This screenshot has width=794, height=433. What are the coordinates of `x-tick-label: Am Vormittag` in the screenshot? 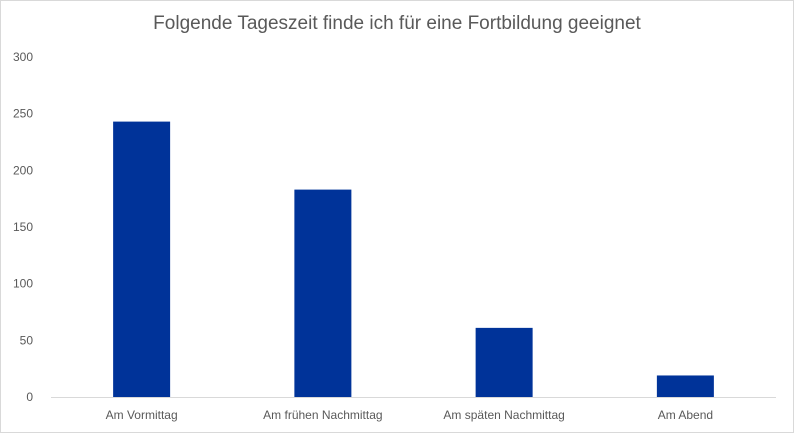 It's located at (142, 415).